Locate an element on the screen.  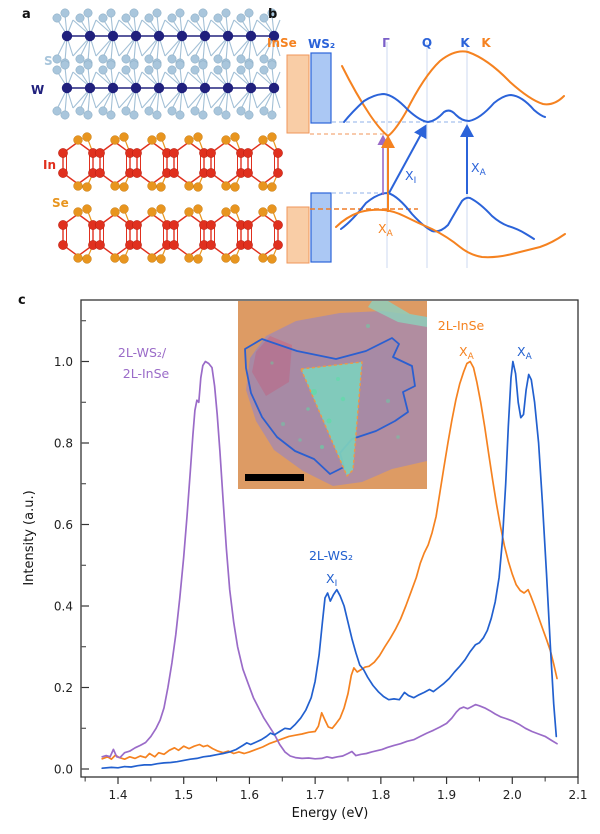
inse-conduction-band is located at coordinates (453, 94).